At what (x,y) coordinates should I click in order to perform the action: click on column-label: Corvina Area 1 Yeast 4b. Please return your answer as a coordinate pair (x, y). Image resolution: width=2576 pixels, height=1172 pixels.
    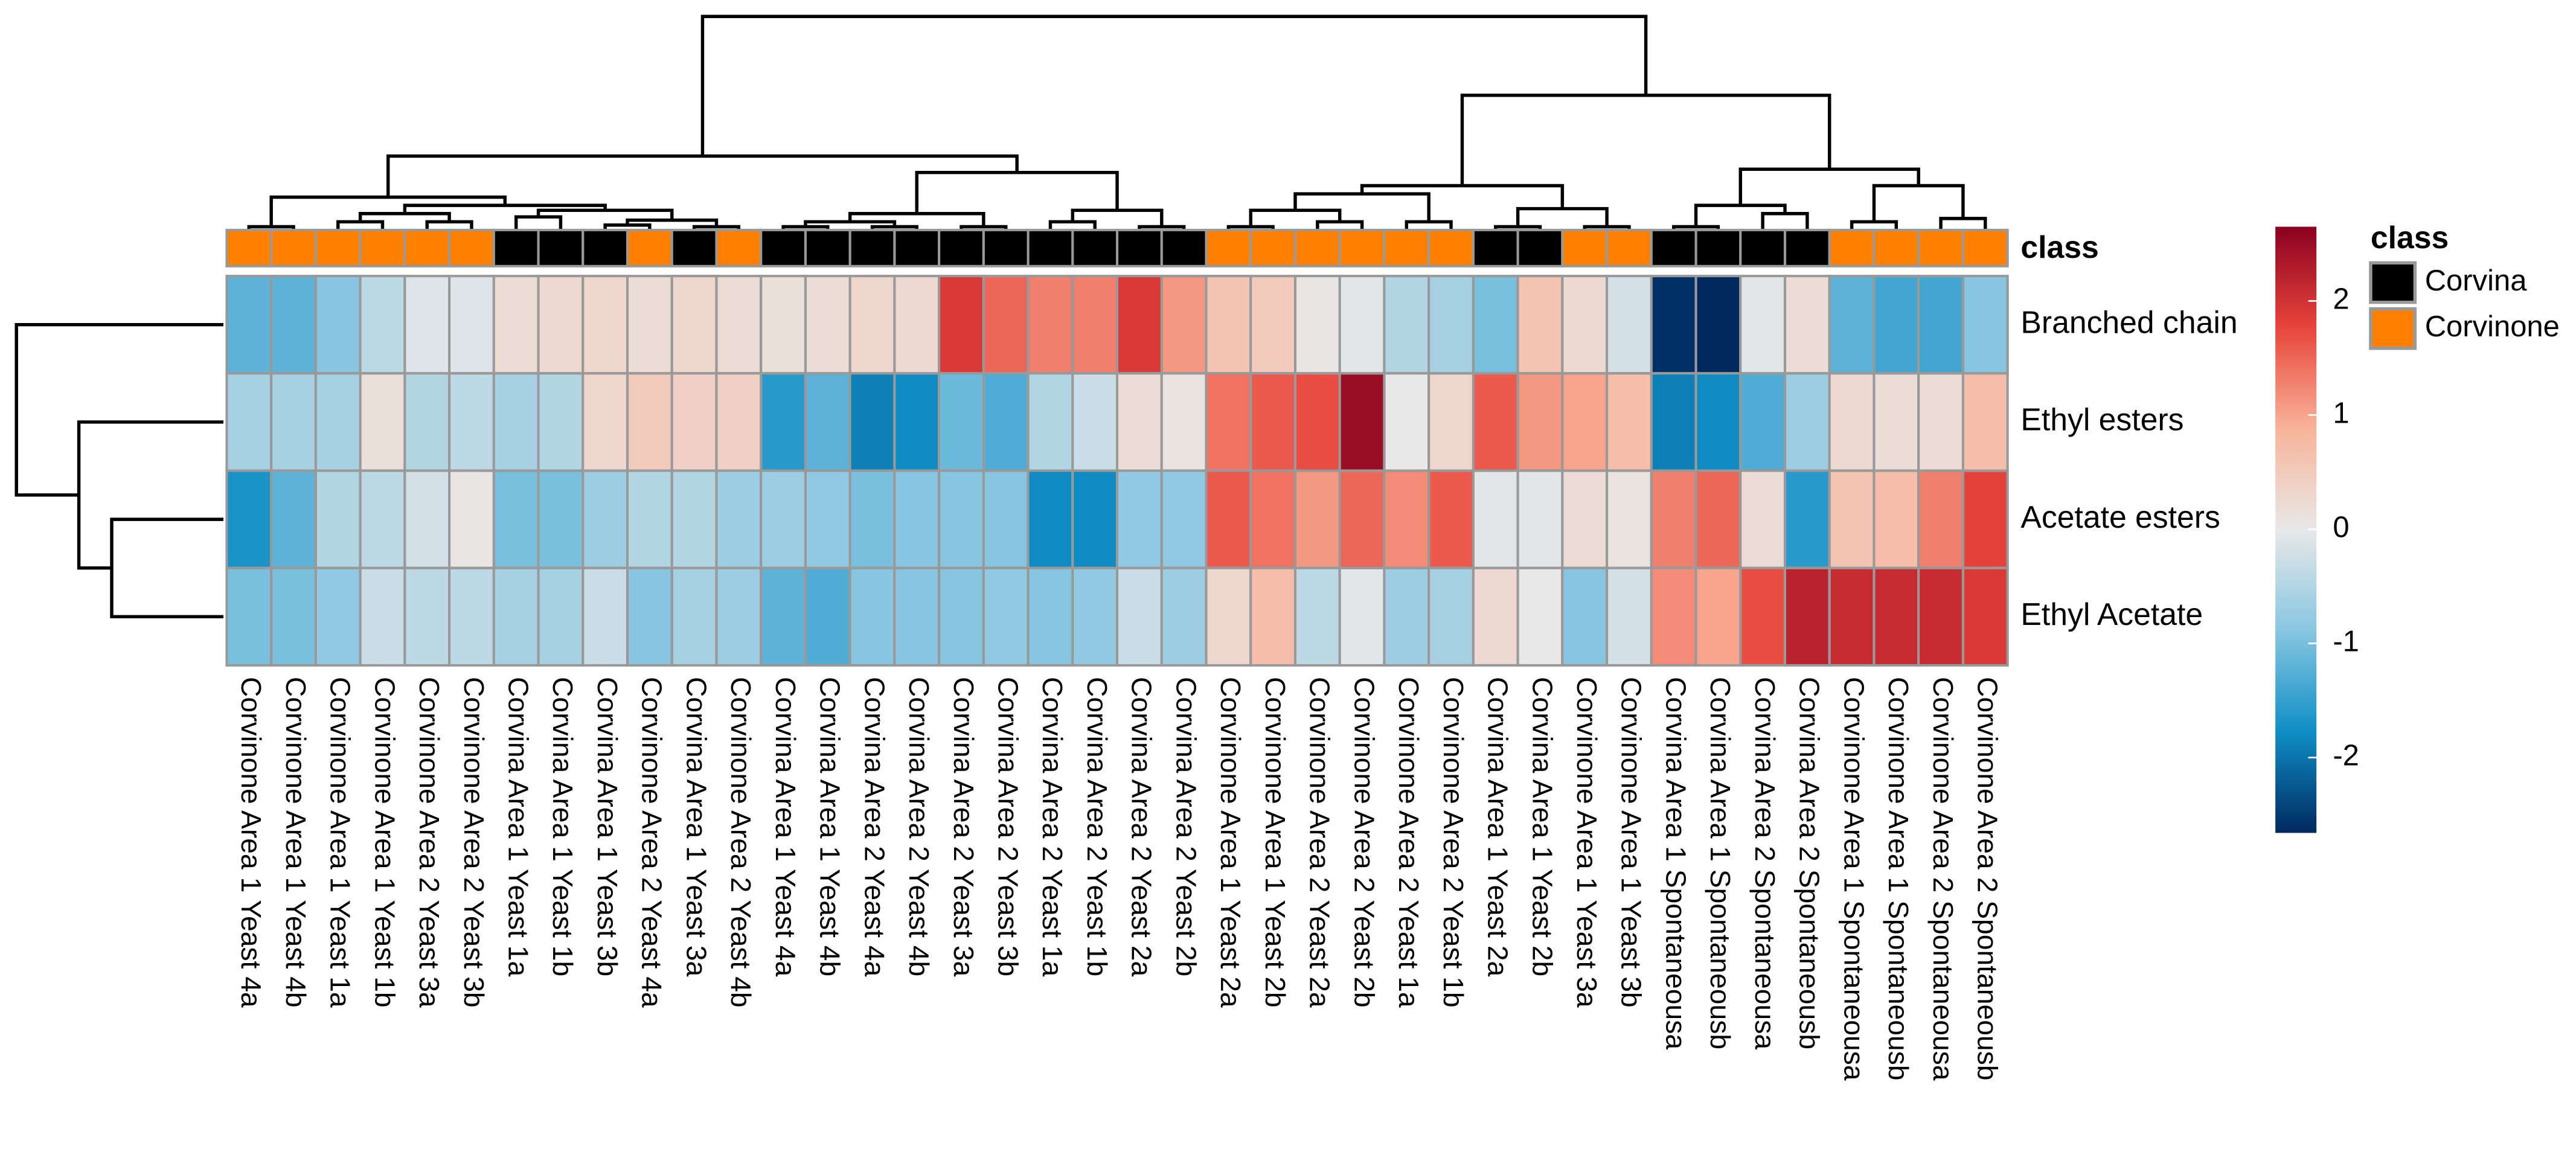
    Looking at the image, I should click on (830, 826).